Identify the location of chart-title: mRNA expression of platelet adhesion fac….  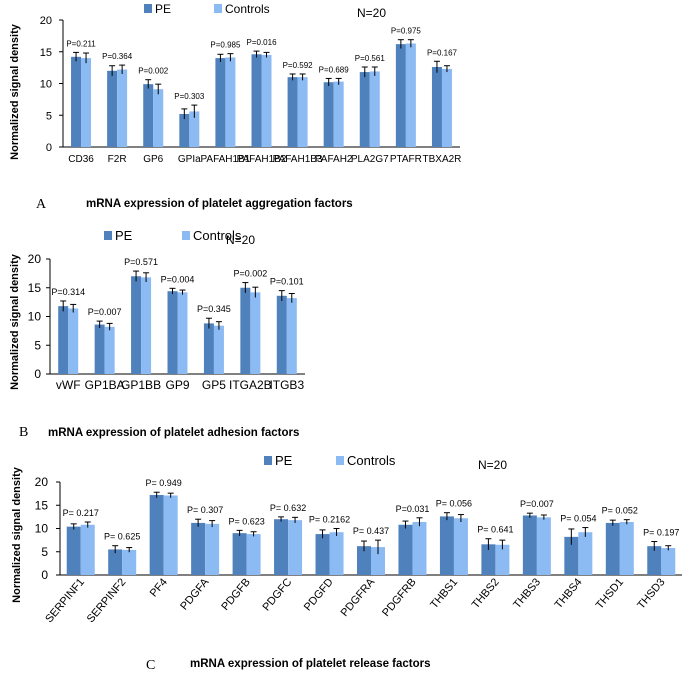
(173, 433).